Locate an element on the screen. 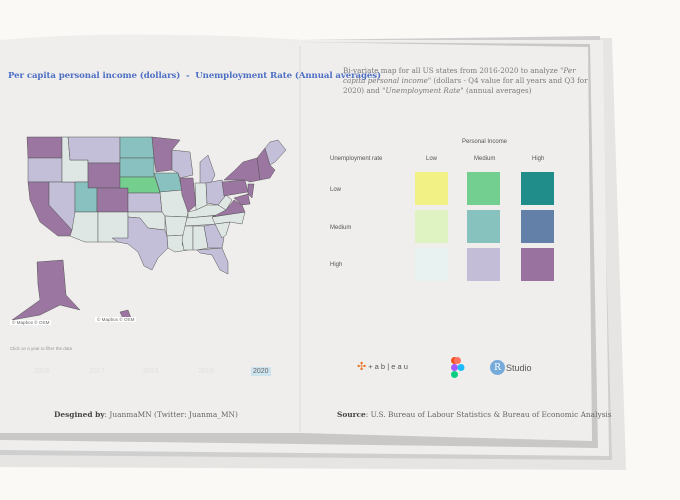  legend-swatch-unemp-low-income-high is located at coordinates (537, 188).